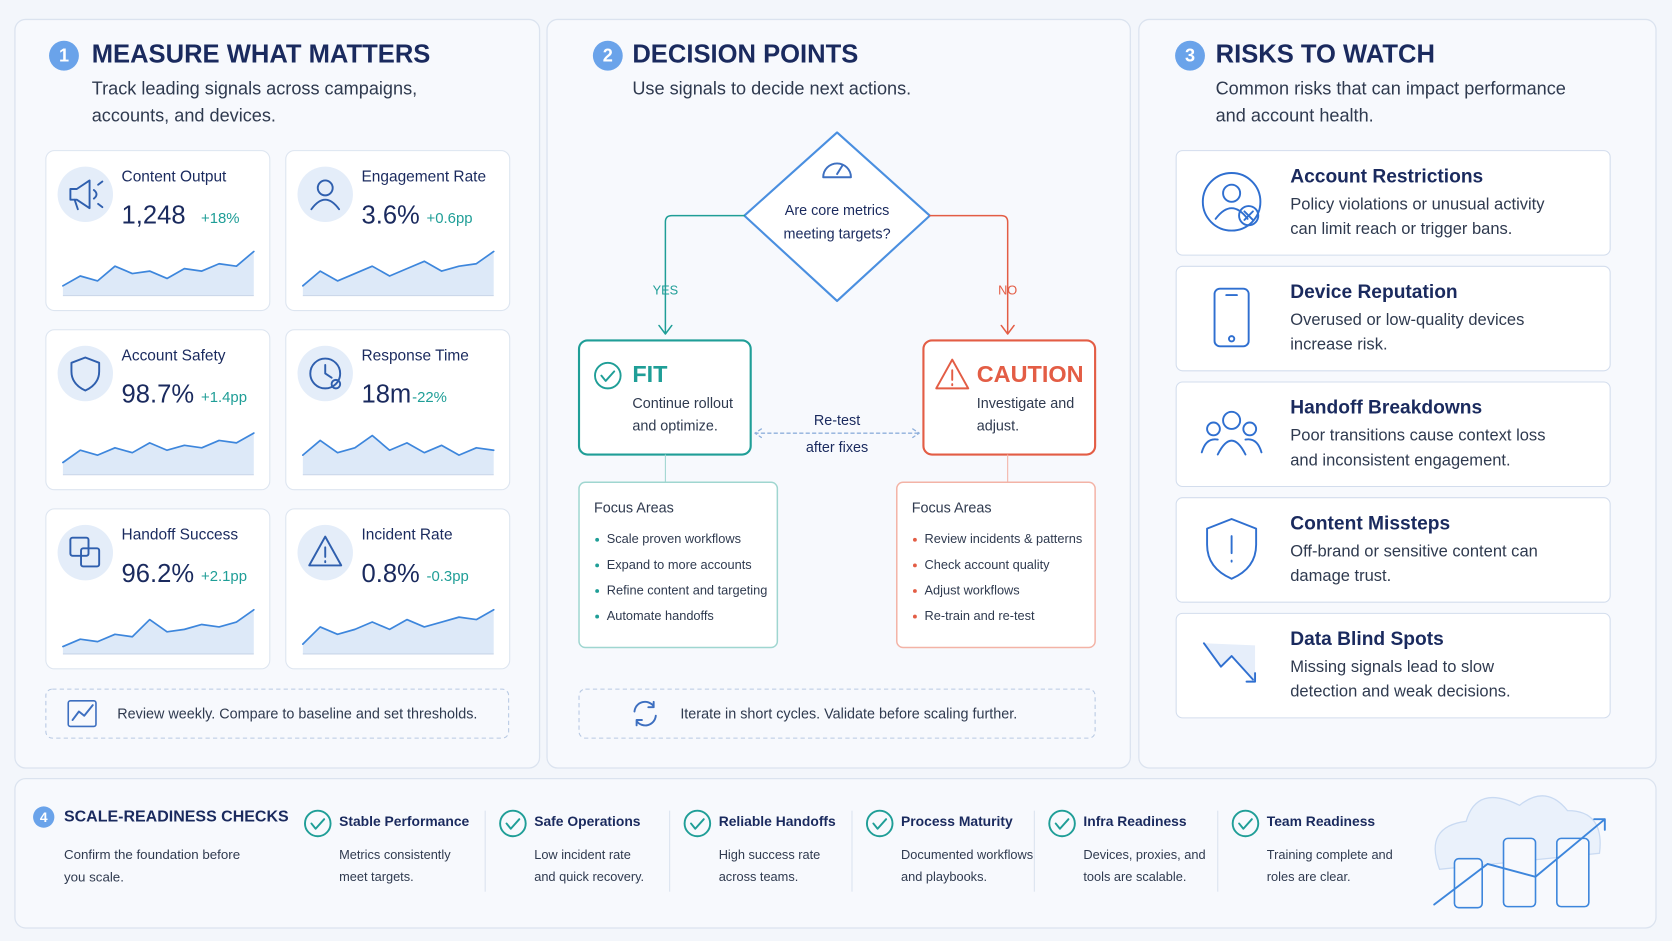  I want to click on illustration, so click(1468, 883).